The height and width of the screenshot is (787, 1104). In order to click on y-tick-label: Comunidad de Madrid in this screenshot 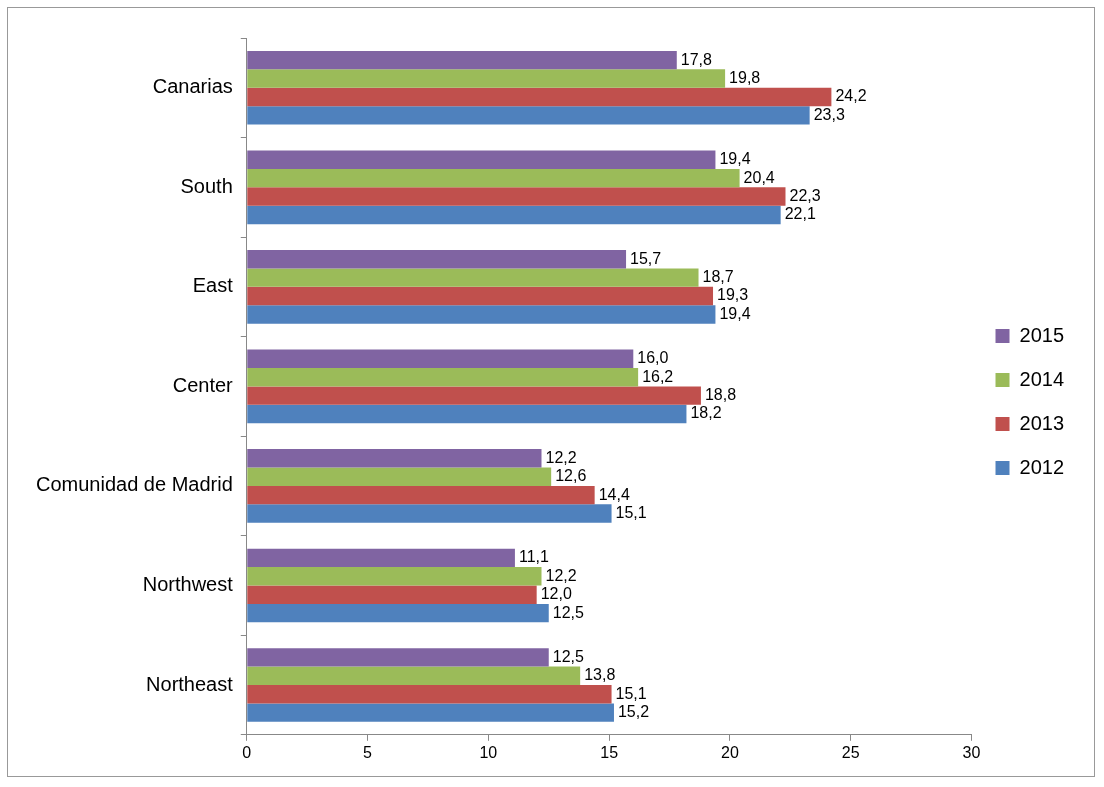, I will do `click(134, 484)`.